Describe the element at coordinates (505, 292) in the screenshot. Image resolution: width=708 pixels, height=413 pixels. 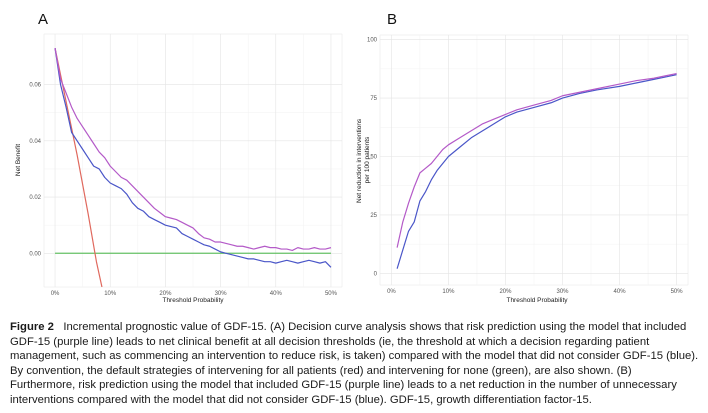
I see `panel-b-x-tick-label: 20%` at that location.